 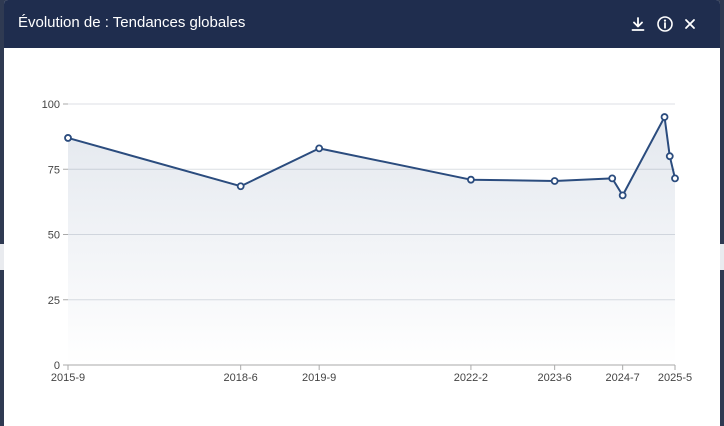 What do you see at coordinates (362, 24) in the screenshot?
I see `modal-header: Évolution de : Tendances globales` at bounding box center [362, 24].